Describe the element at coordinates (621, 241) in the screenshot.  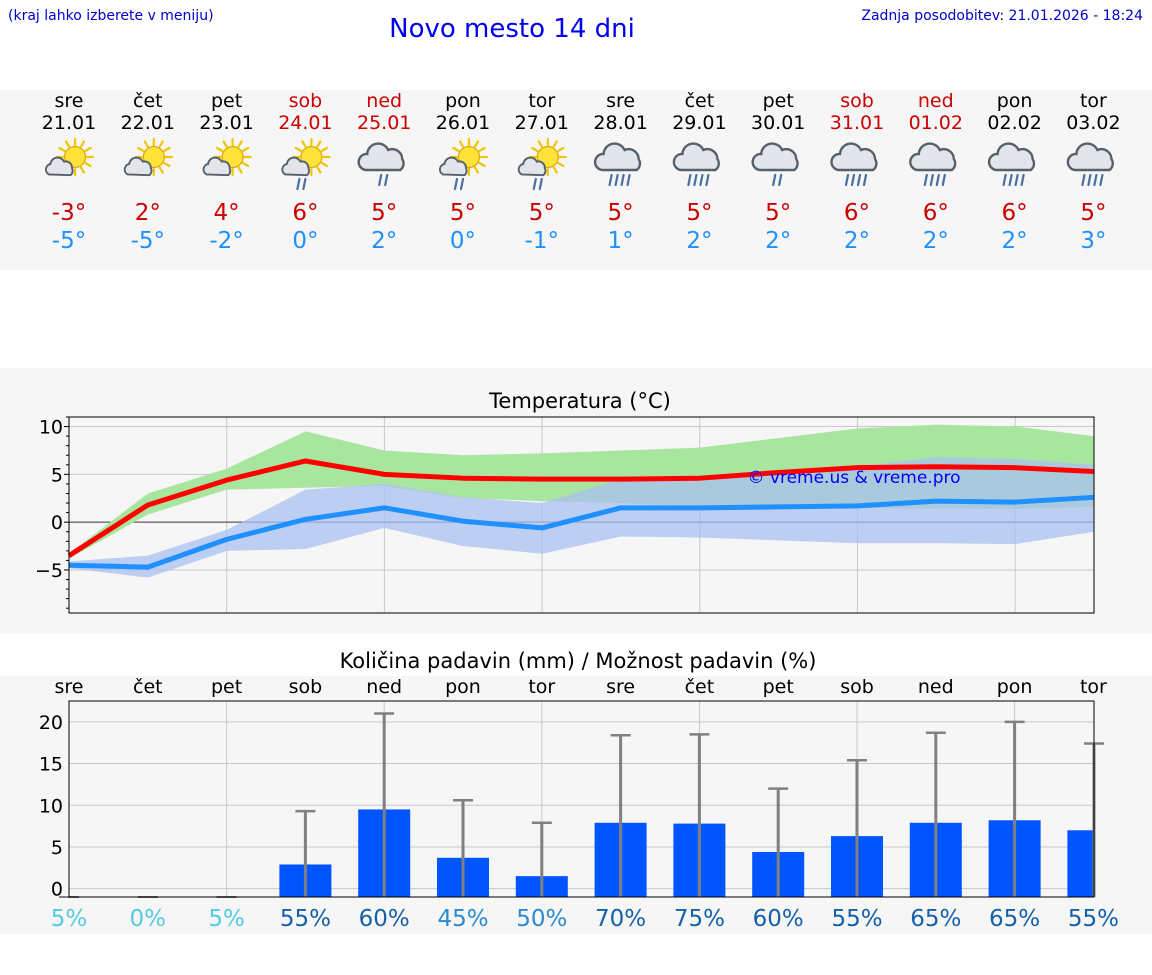
I see `temp-min: 1°` at that location.